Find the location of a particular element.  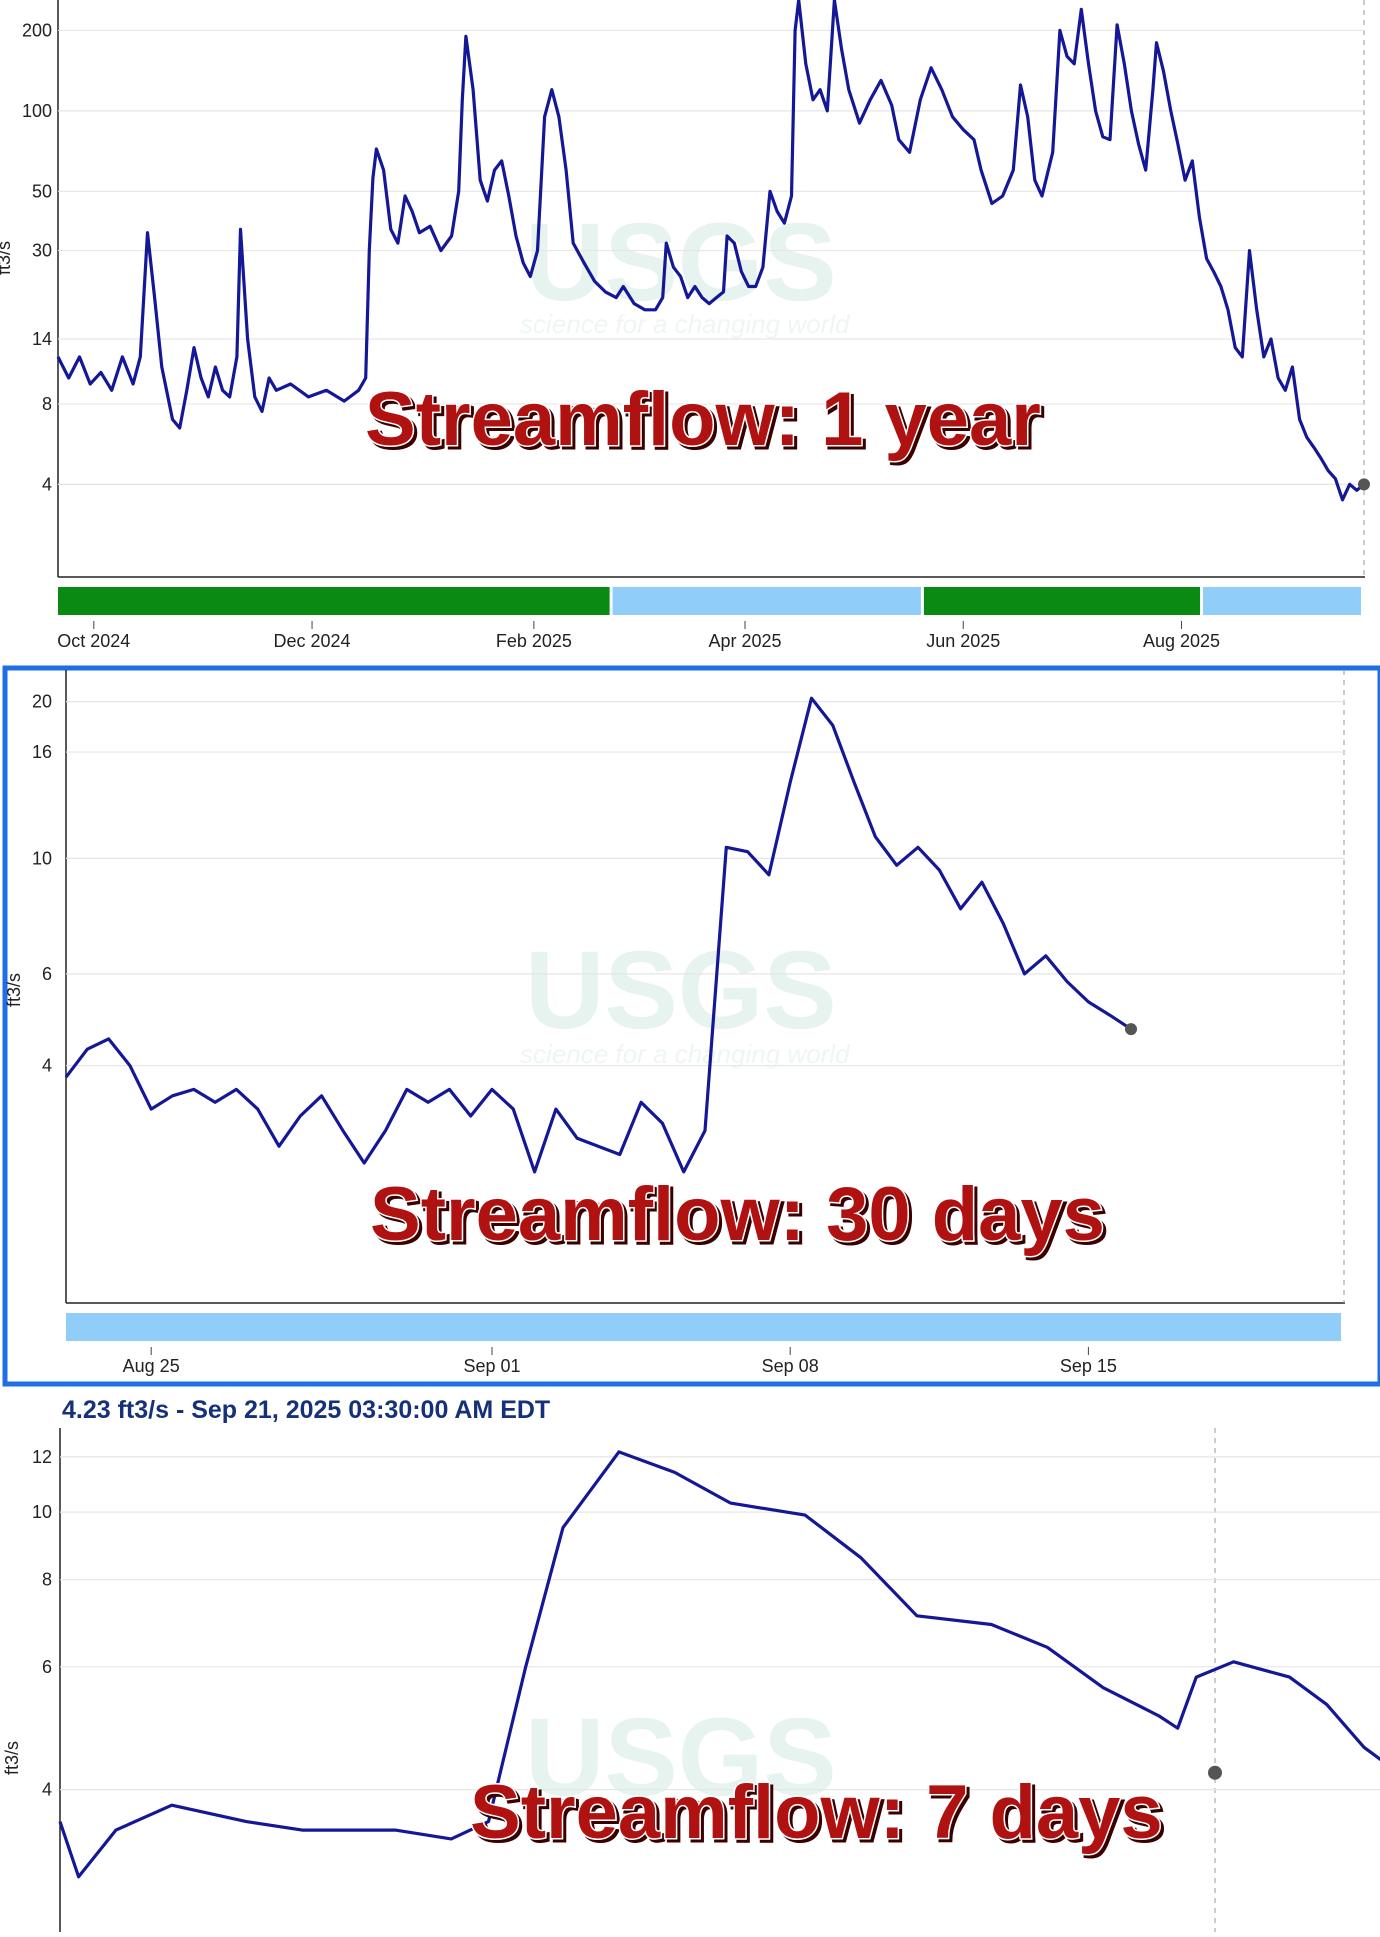

y-tick-label: 200 is located at coordinates (37, 30).